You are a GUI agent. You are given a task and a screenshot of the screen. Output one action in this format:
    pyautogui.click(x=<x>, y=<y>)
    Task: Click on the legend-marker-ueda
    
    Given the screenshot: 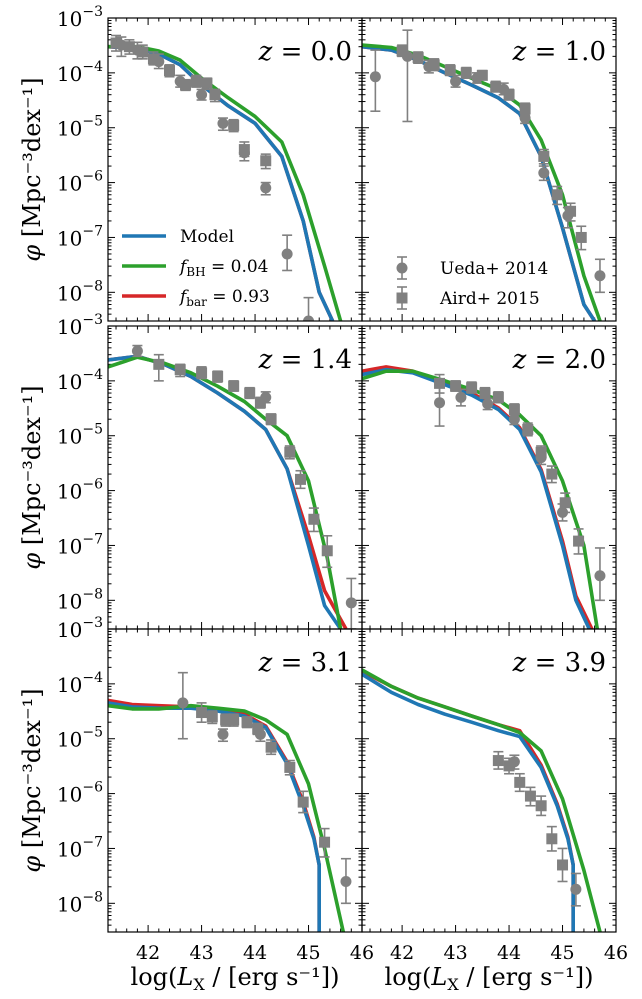 What is the action you would take?
    pyautogui.click(x=402, y=268)
    